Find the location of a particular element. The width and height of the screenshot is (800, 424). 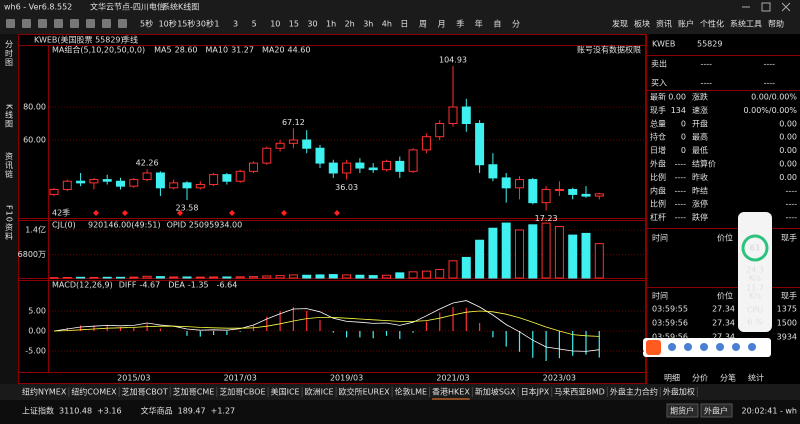

exchange-tab: 美国ICE is located at coordinates (285, 392).